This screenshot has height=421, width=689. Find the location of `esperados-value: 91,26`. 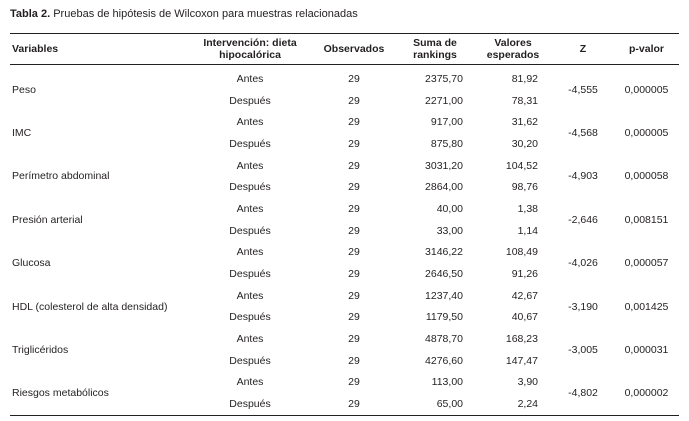

esperados-value: 91,26 is located at coordinates (524, 274).